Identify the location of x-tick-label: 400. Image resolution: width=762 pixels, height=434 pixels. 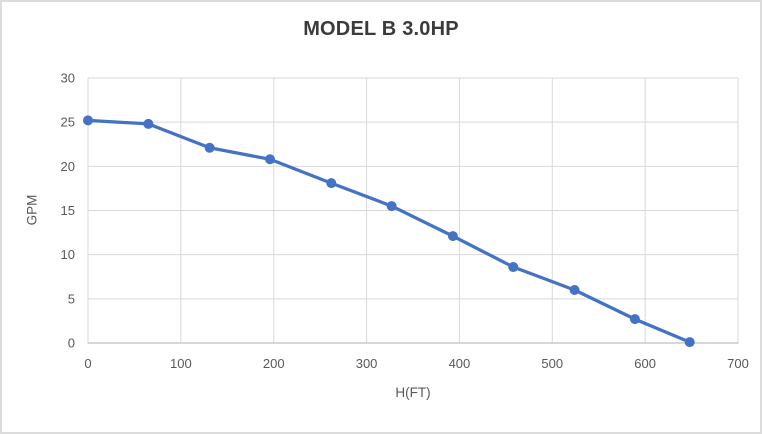
(460, 363).